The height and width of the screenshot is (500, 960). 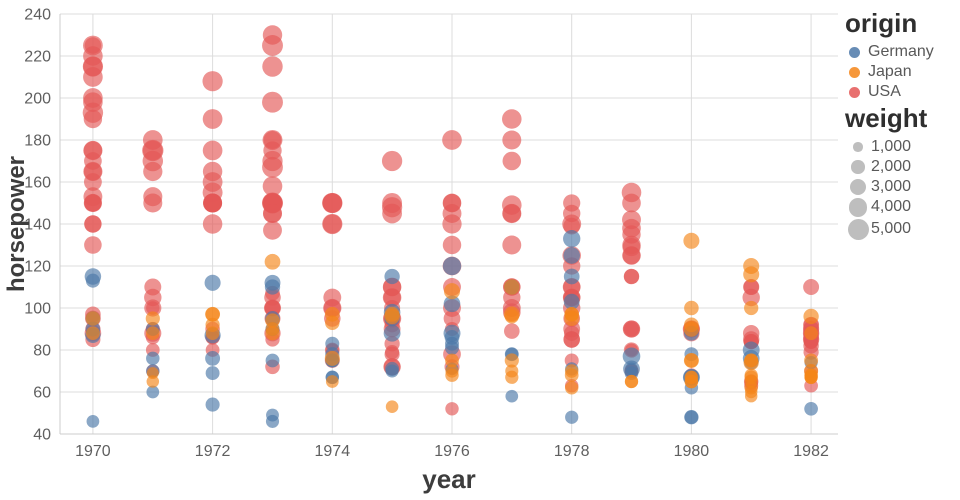 What do you see at coordinates (37, 183) in the screenshot?
I see `y-tick-label: 160` at bounding box center [37, 183].